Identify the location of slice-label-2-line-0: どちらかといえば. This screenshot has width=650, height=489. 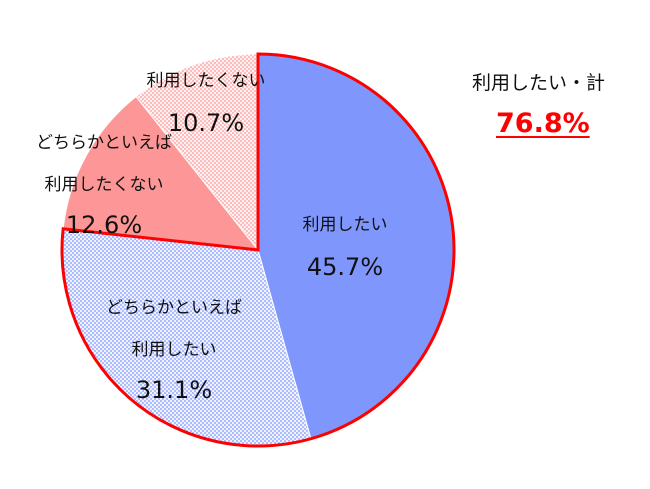
(104, 143).